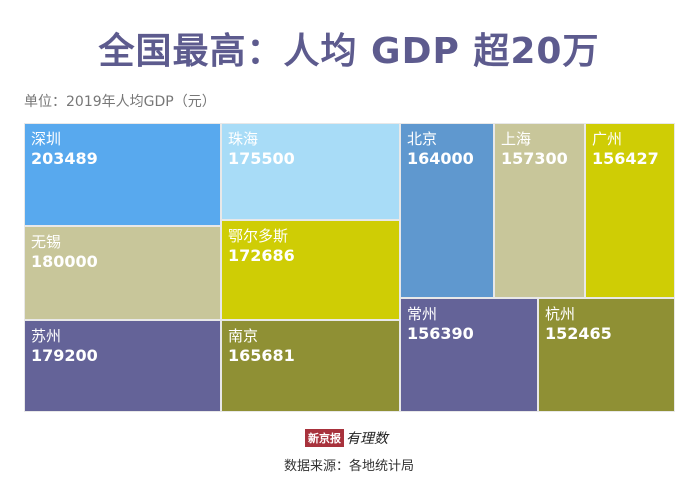 Image resolution: width=698 pixels, height=487 pixels. What do you see at coordinates (120, 102) in the screenshot?
I see `unit-label: 单位：2019年人均GDP（元）` at bounding box center [120, 102].